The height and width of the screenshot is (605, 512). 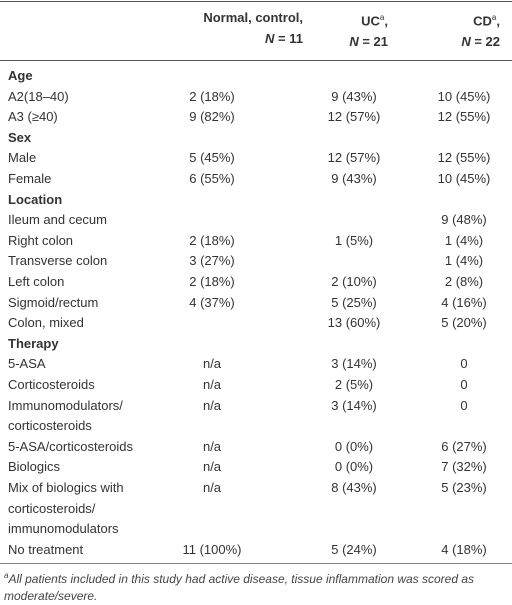 I want to click on header-title: UC, so click(x=370, y=21).